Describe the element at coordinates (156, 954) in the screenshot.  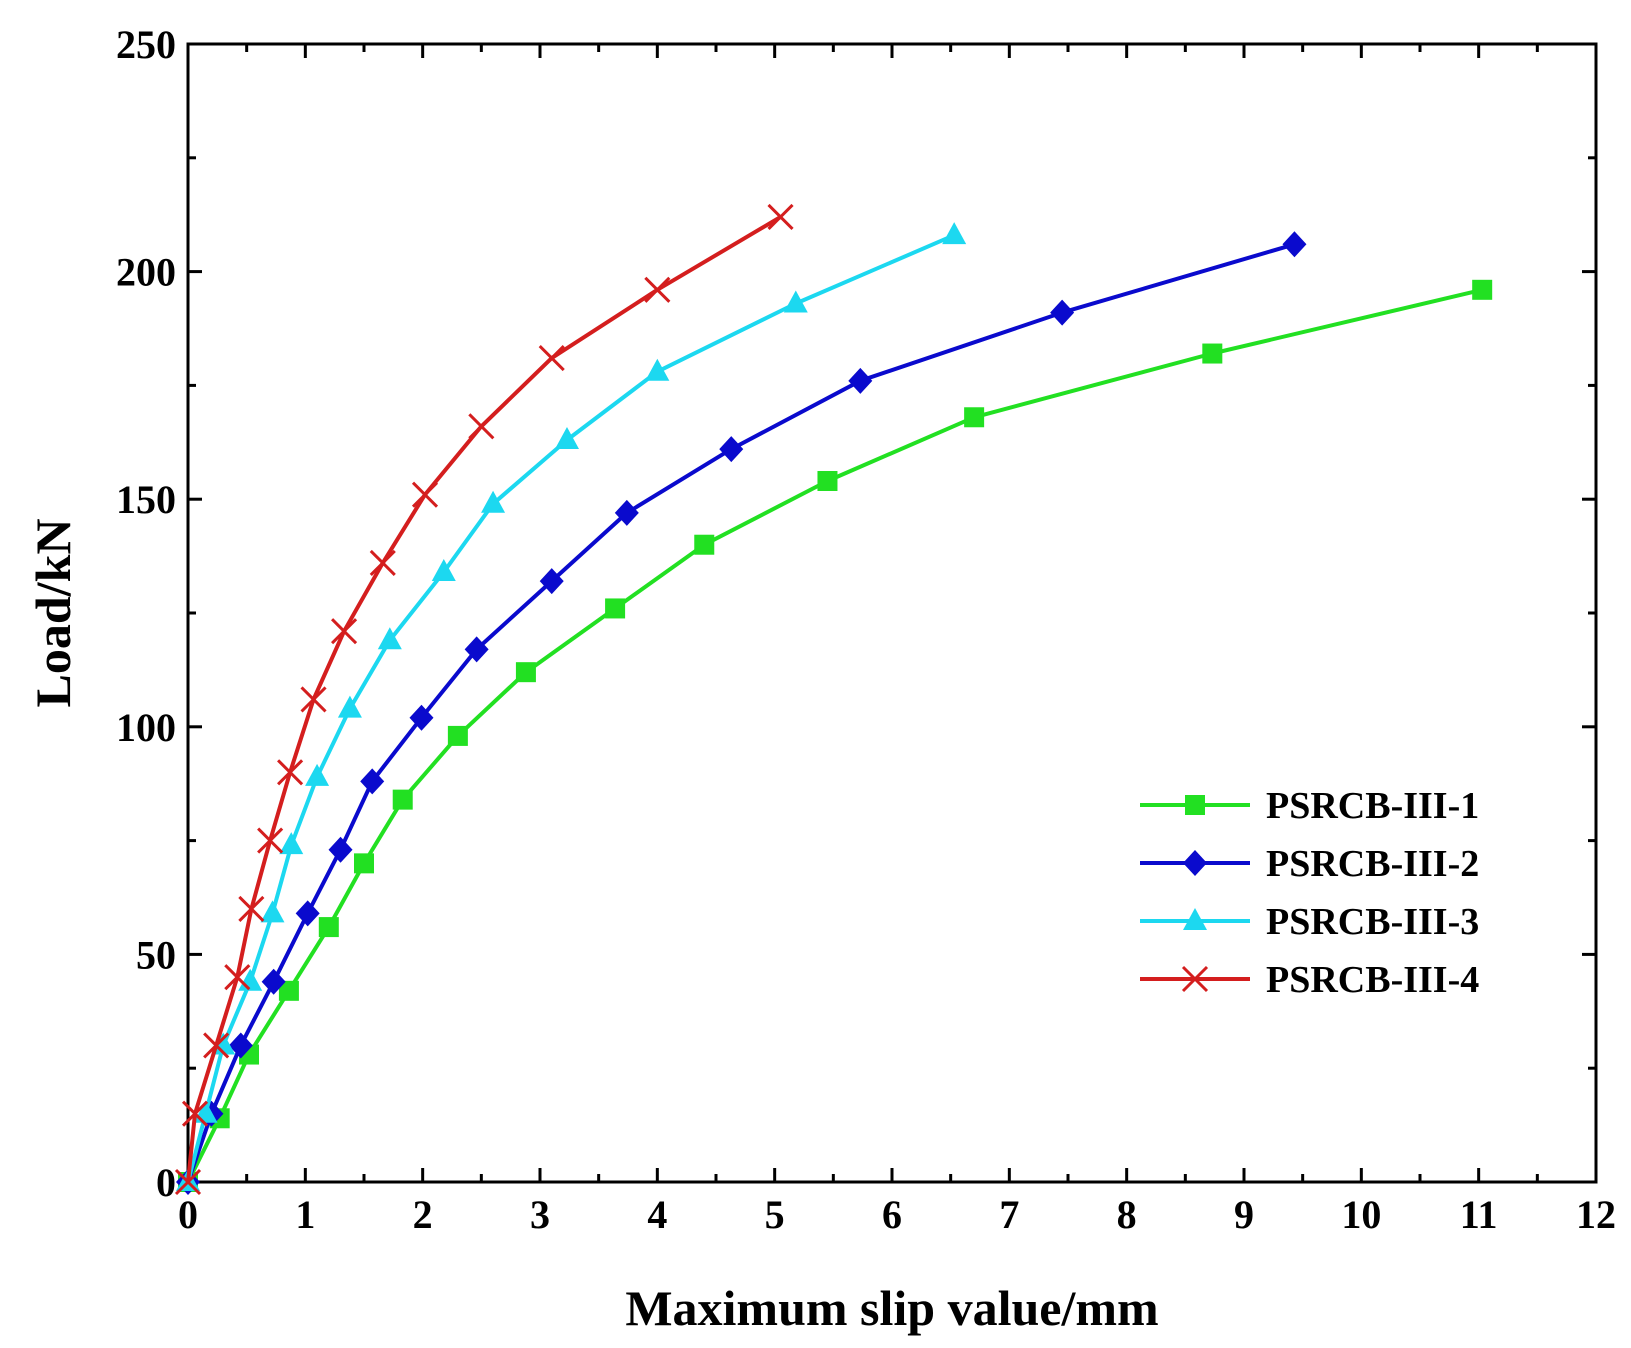
I see `y-tick-label: 50` at that location.